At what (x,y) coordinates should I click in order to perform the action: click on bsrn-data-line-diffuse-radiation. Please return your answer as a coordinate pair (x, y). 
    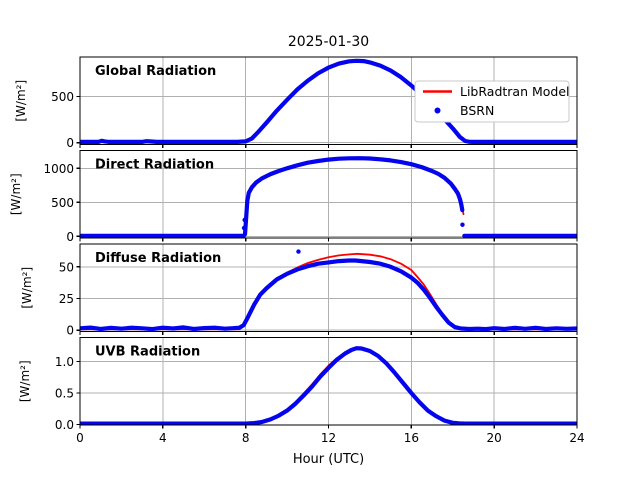
    Looking at the image, I should click on (328, 295).